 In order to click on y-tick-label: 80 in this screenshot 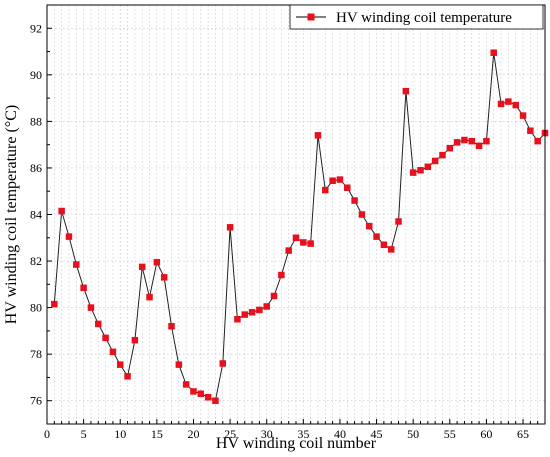, I will do `click(36, 308)`.